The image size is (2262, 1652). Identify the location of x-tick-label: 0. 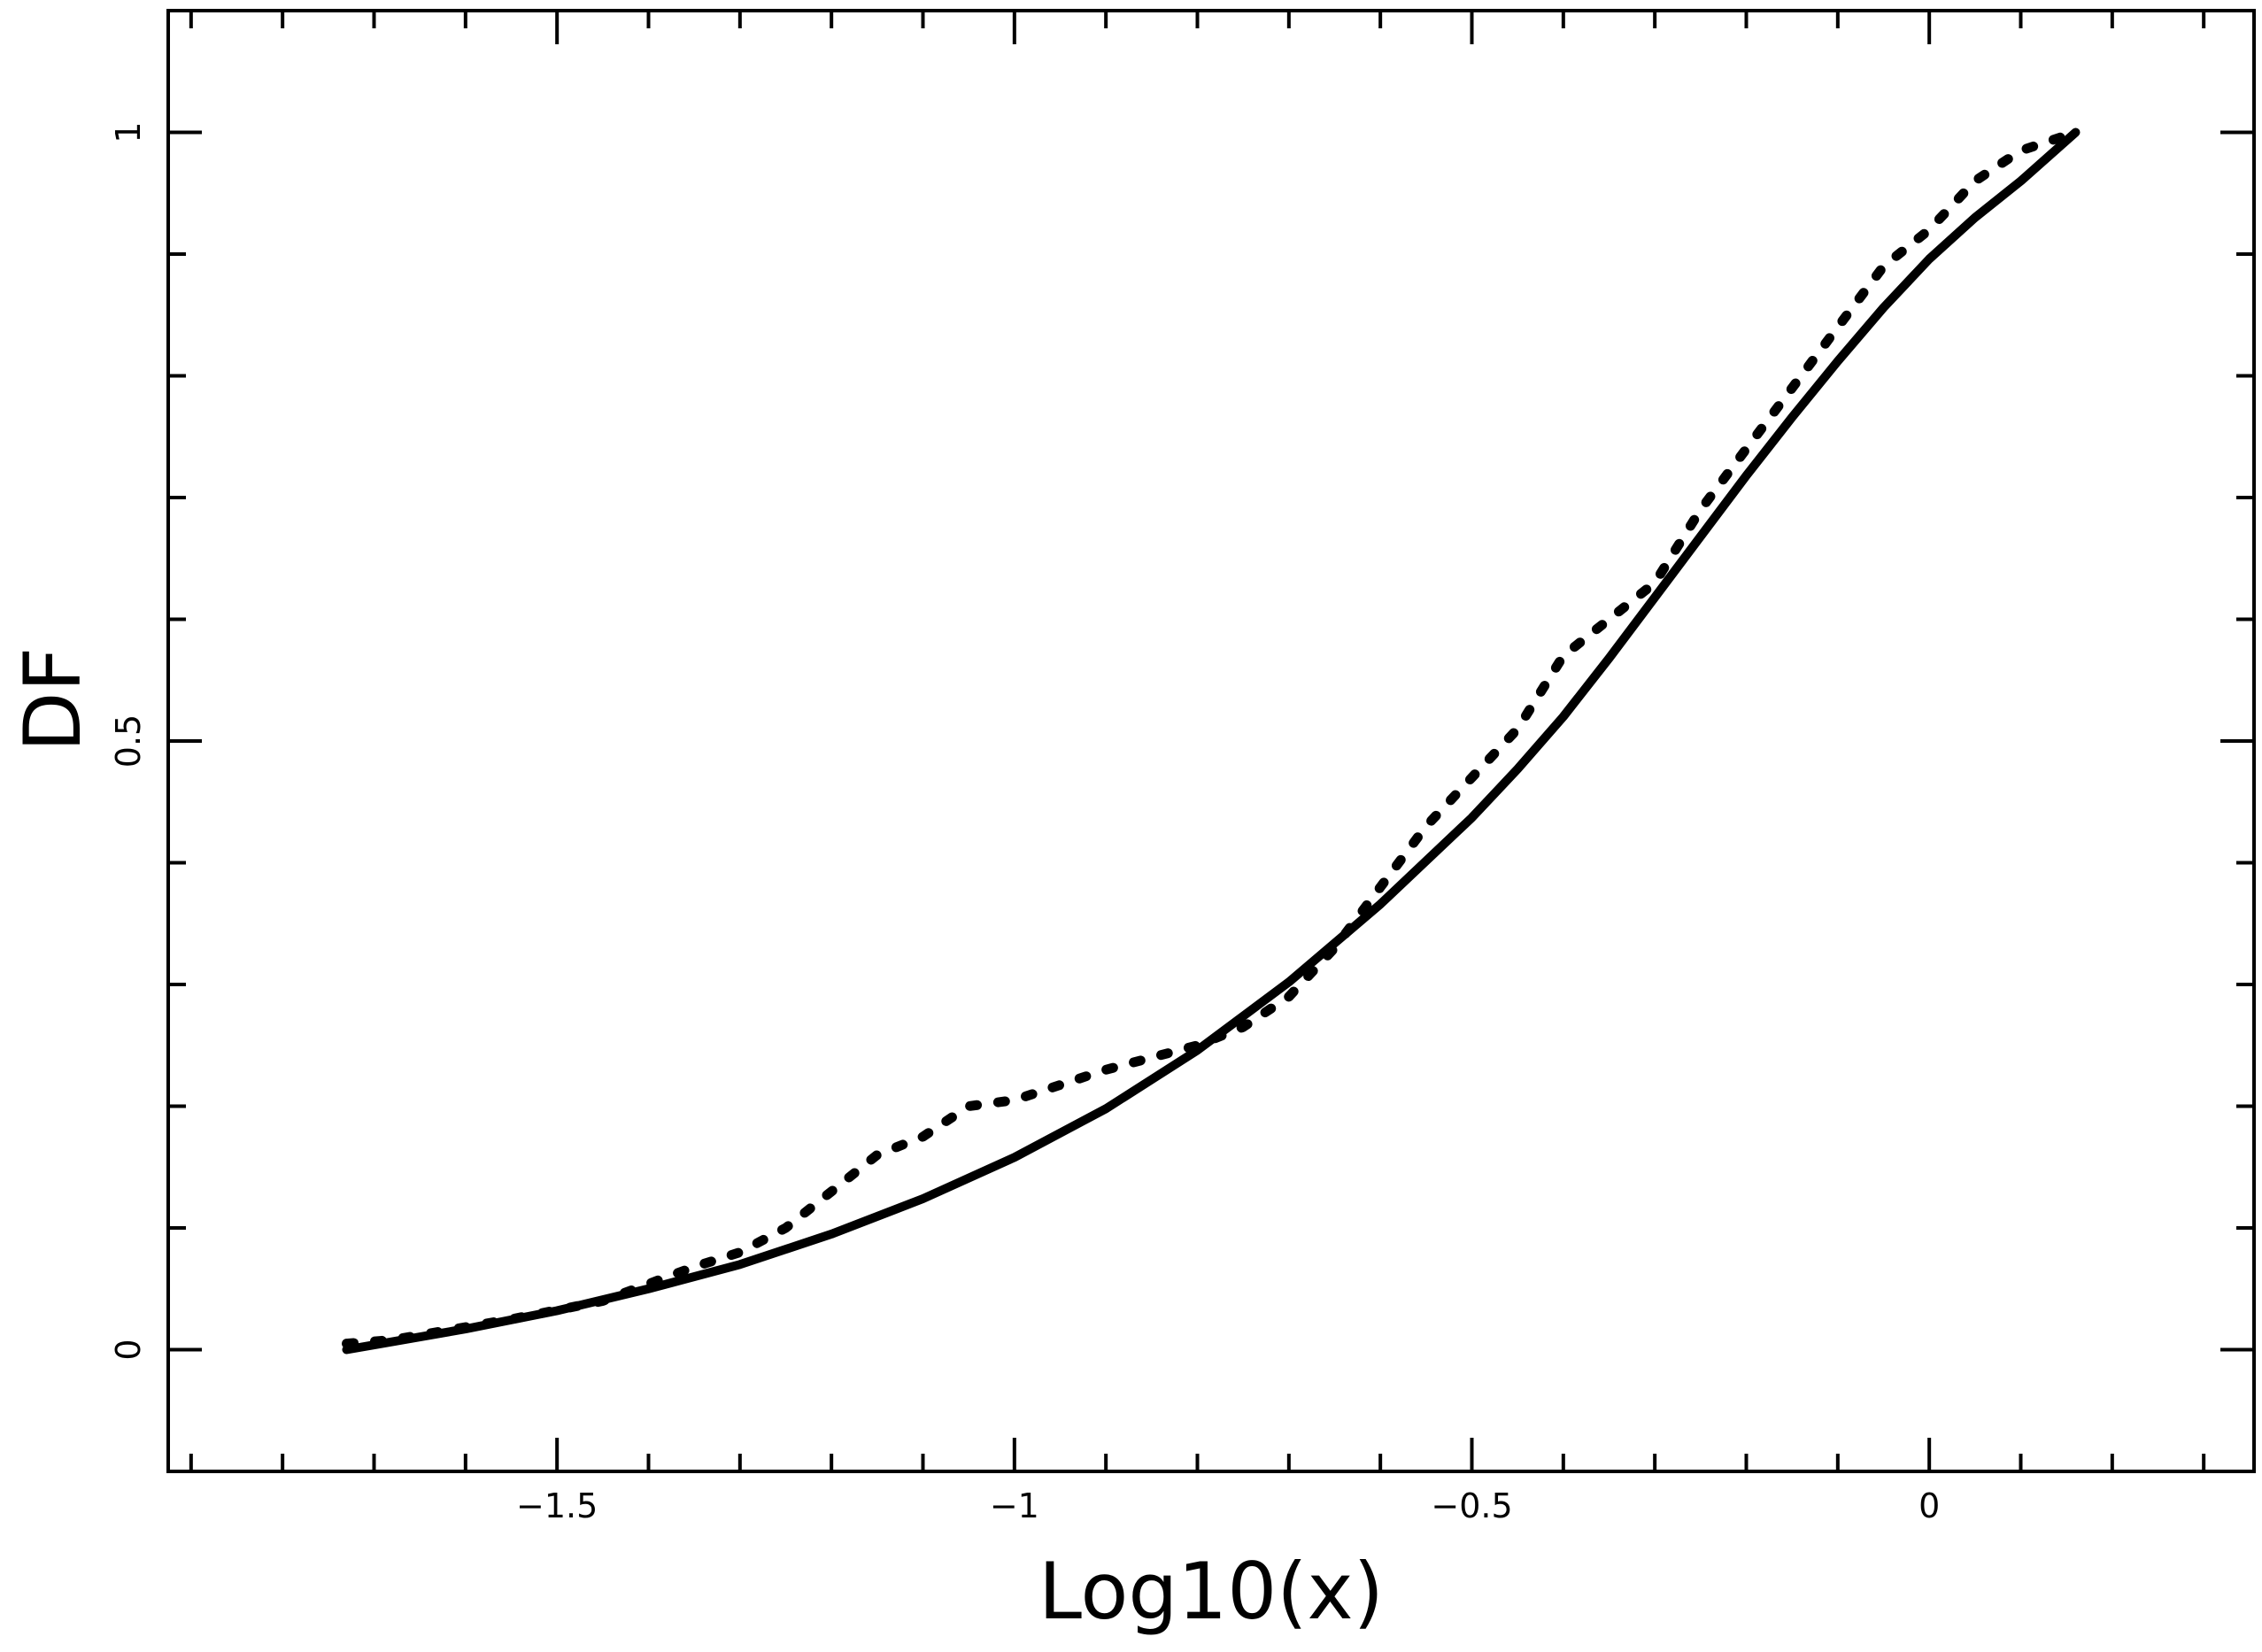
(1929, 1505).